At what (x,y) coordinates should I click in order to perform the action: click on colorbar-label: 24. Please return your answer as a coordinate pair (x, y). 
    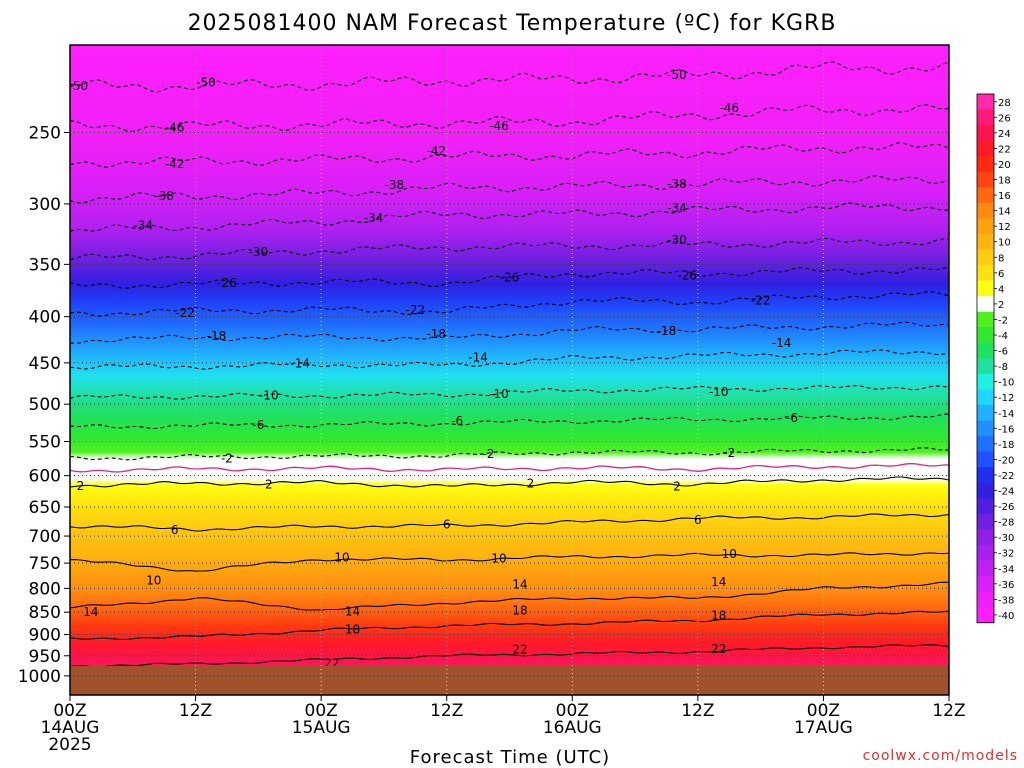
    Looking at the image, I should click on (1004, 134).